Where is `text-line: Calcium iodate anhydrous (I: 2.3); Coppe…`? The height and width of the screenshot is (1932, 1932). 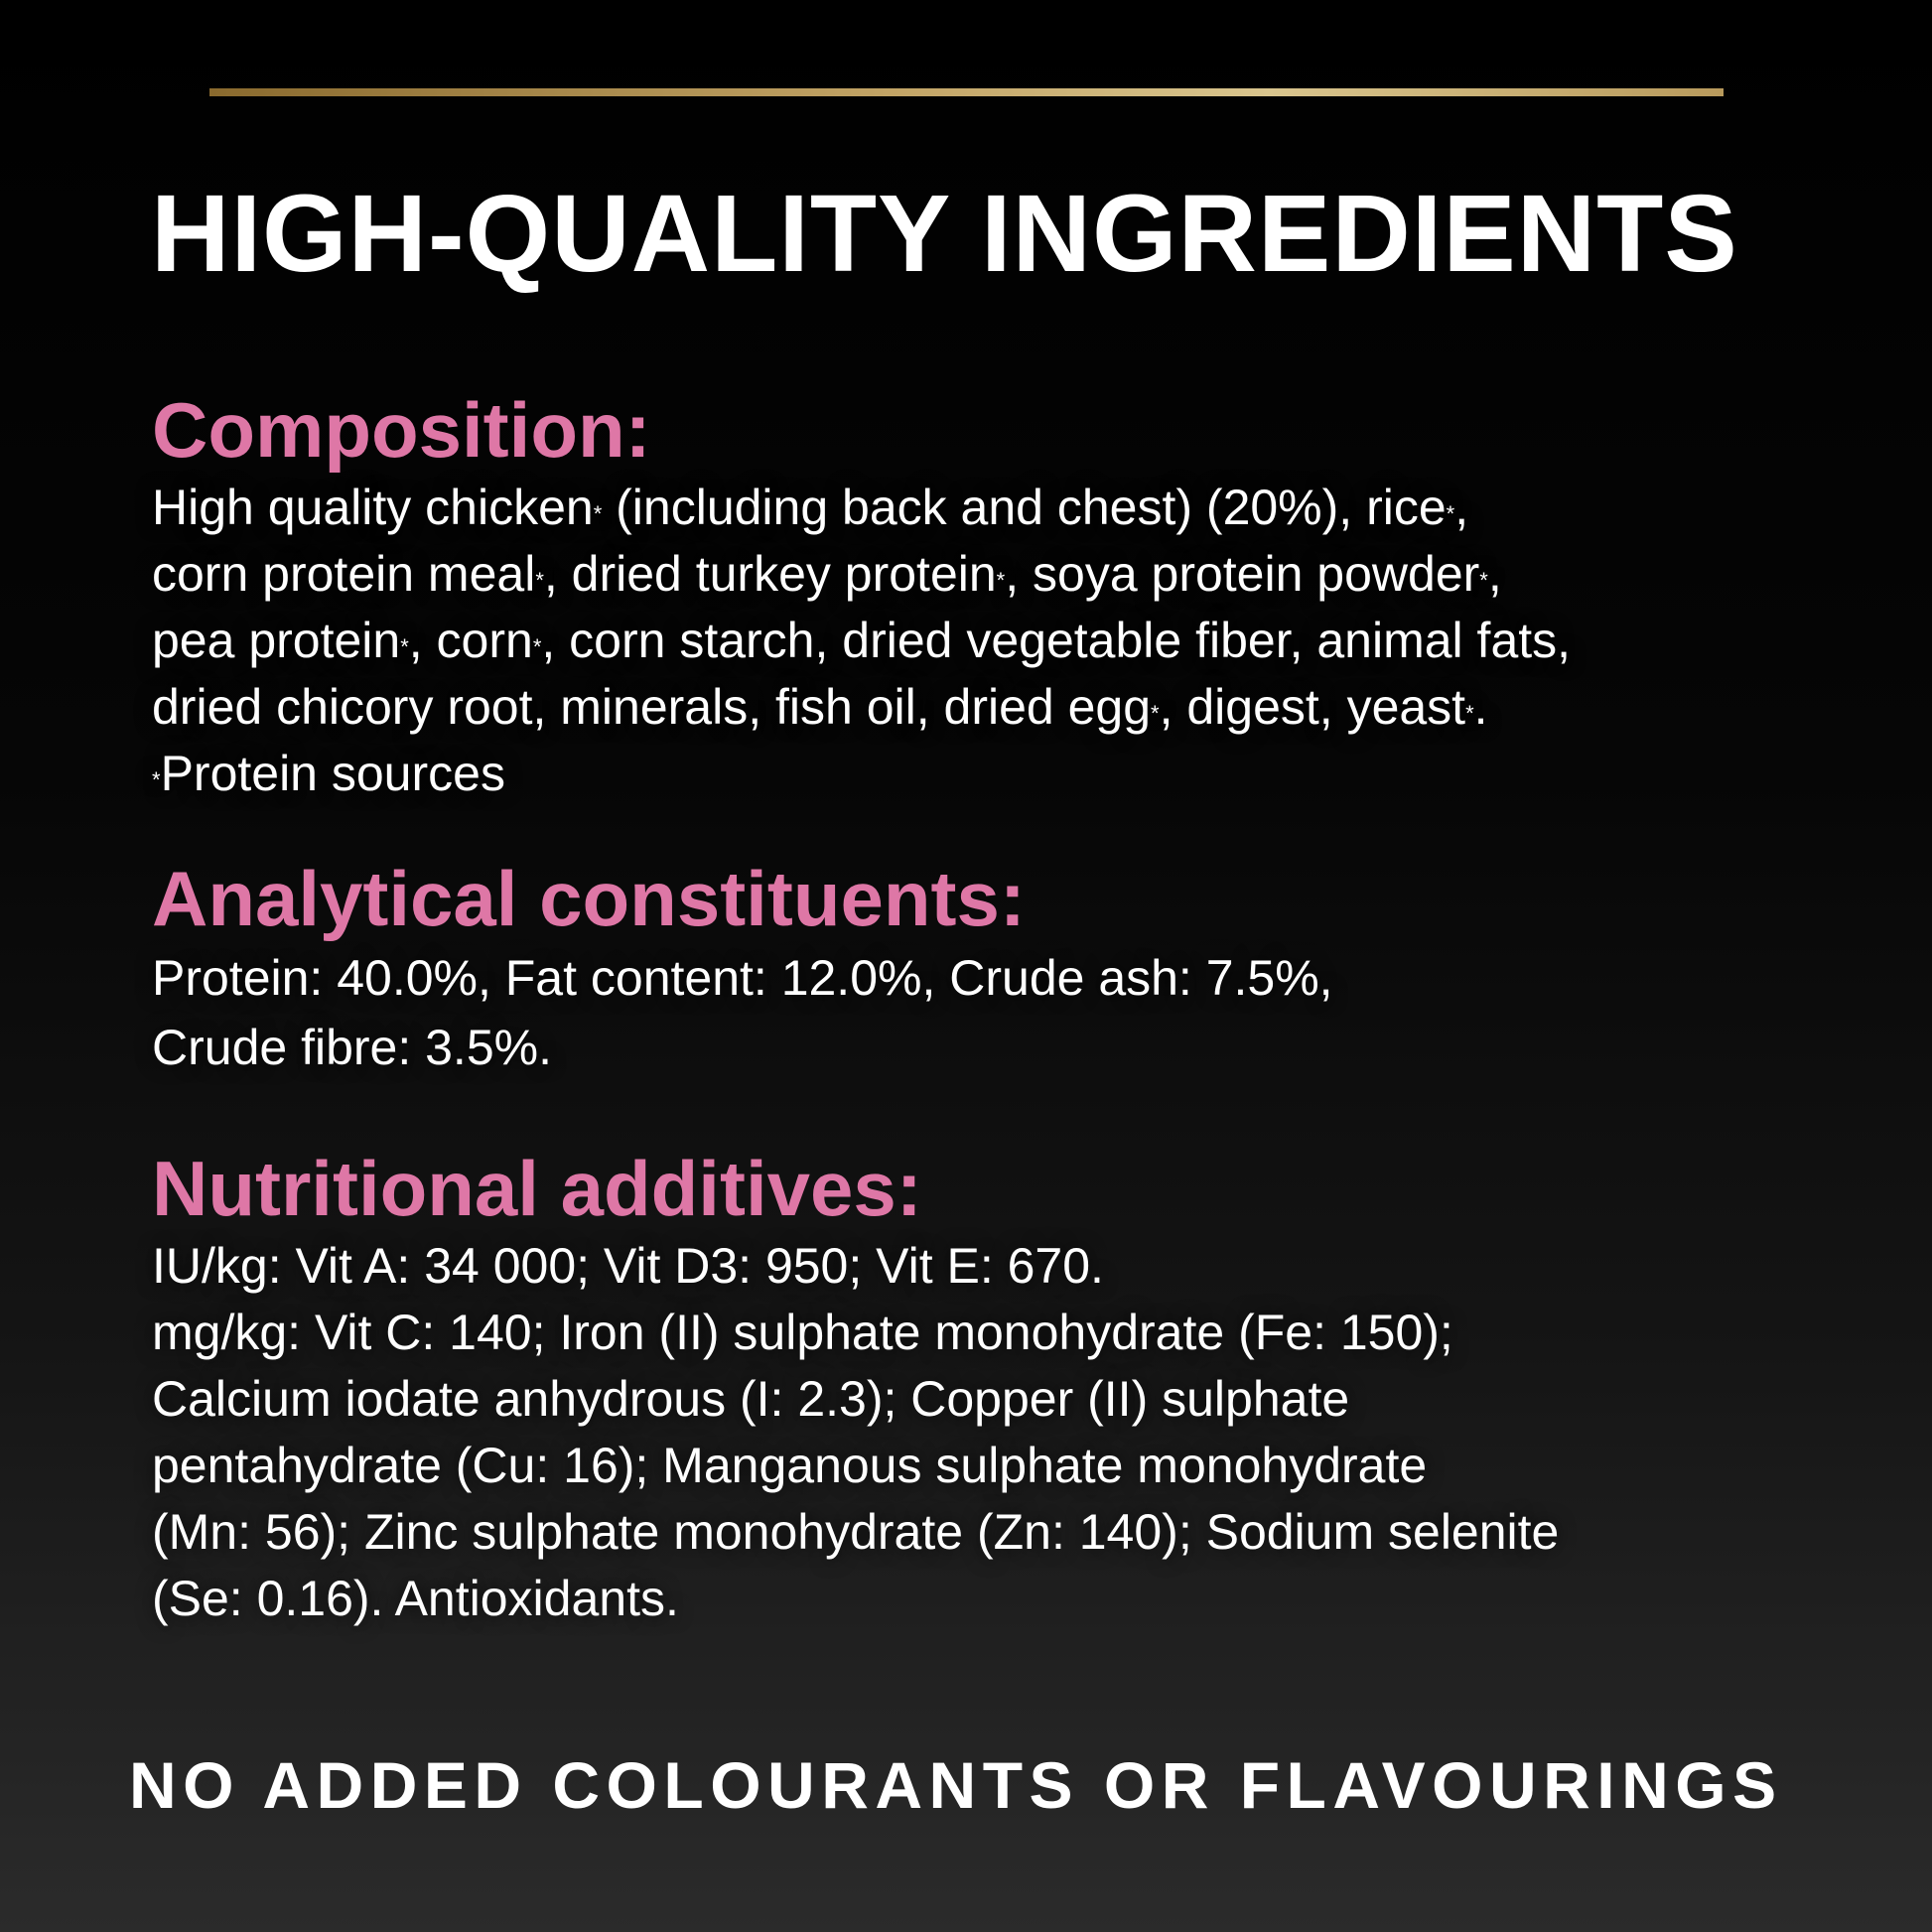 text-line: Calcium iodate anhydrous (I: 2.3); Coppe… is located at coordinates (751, 1399).